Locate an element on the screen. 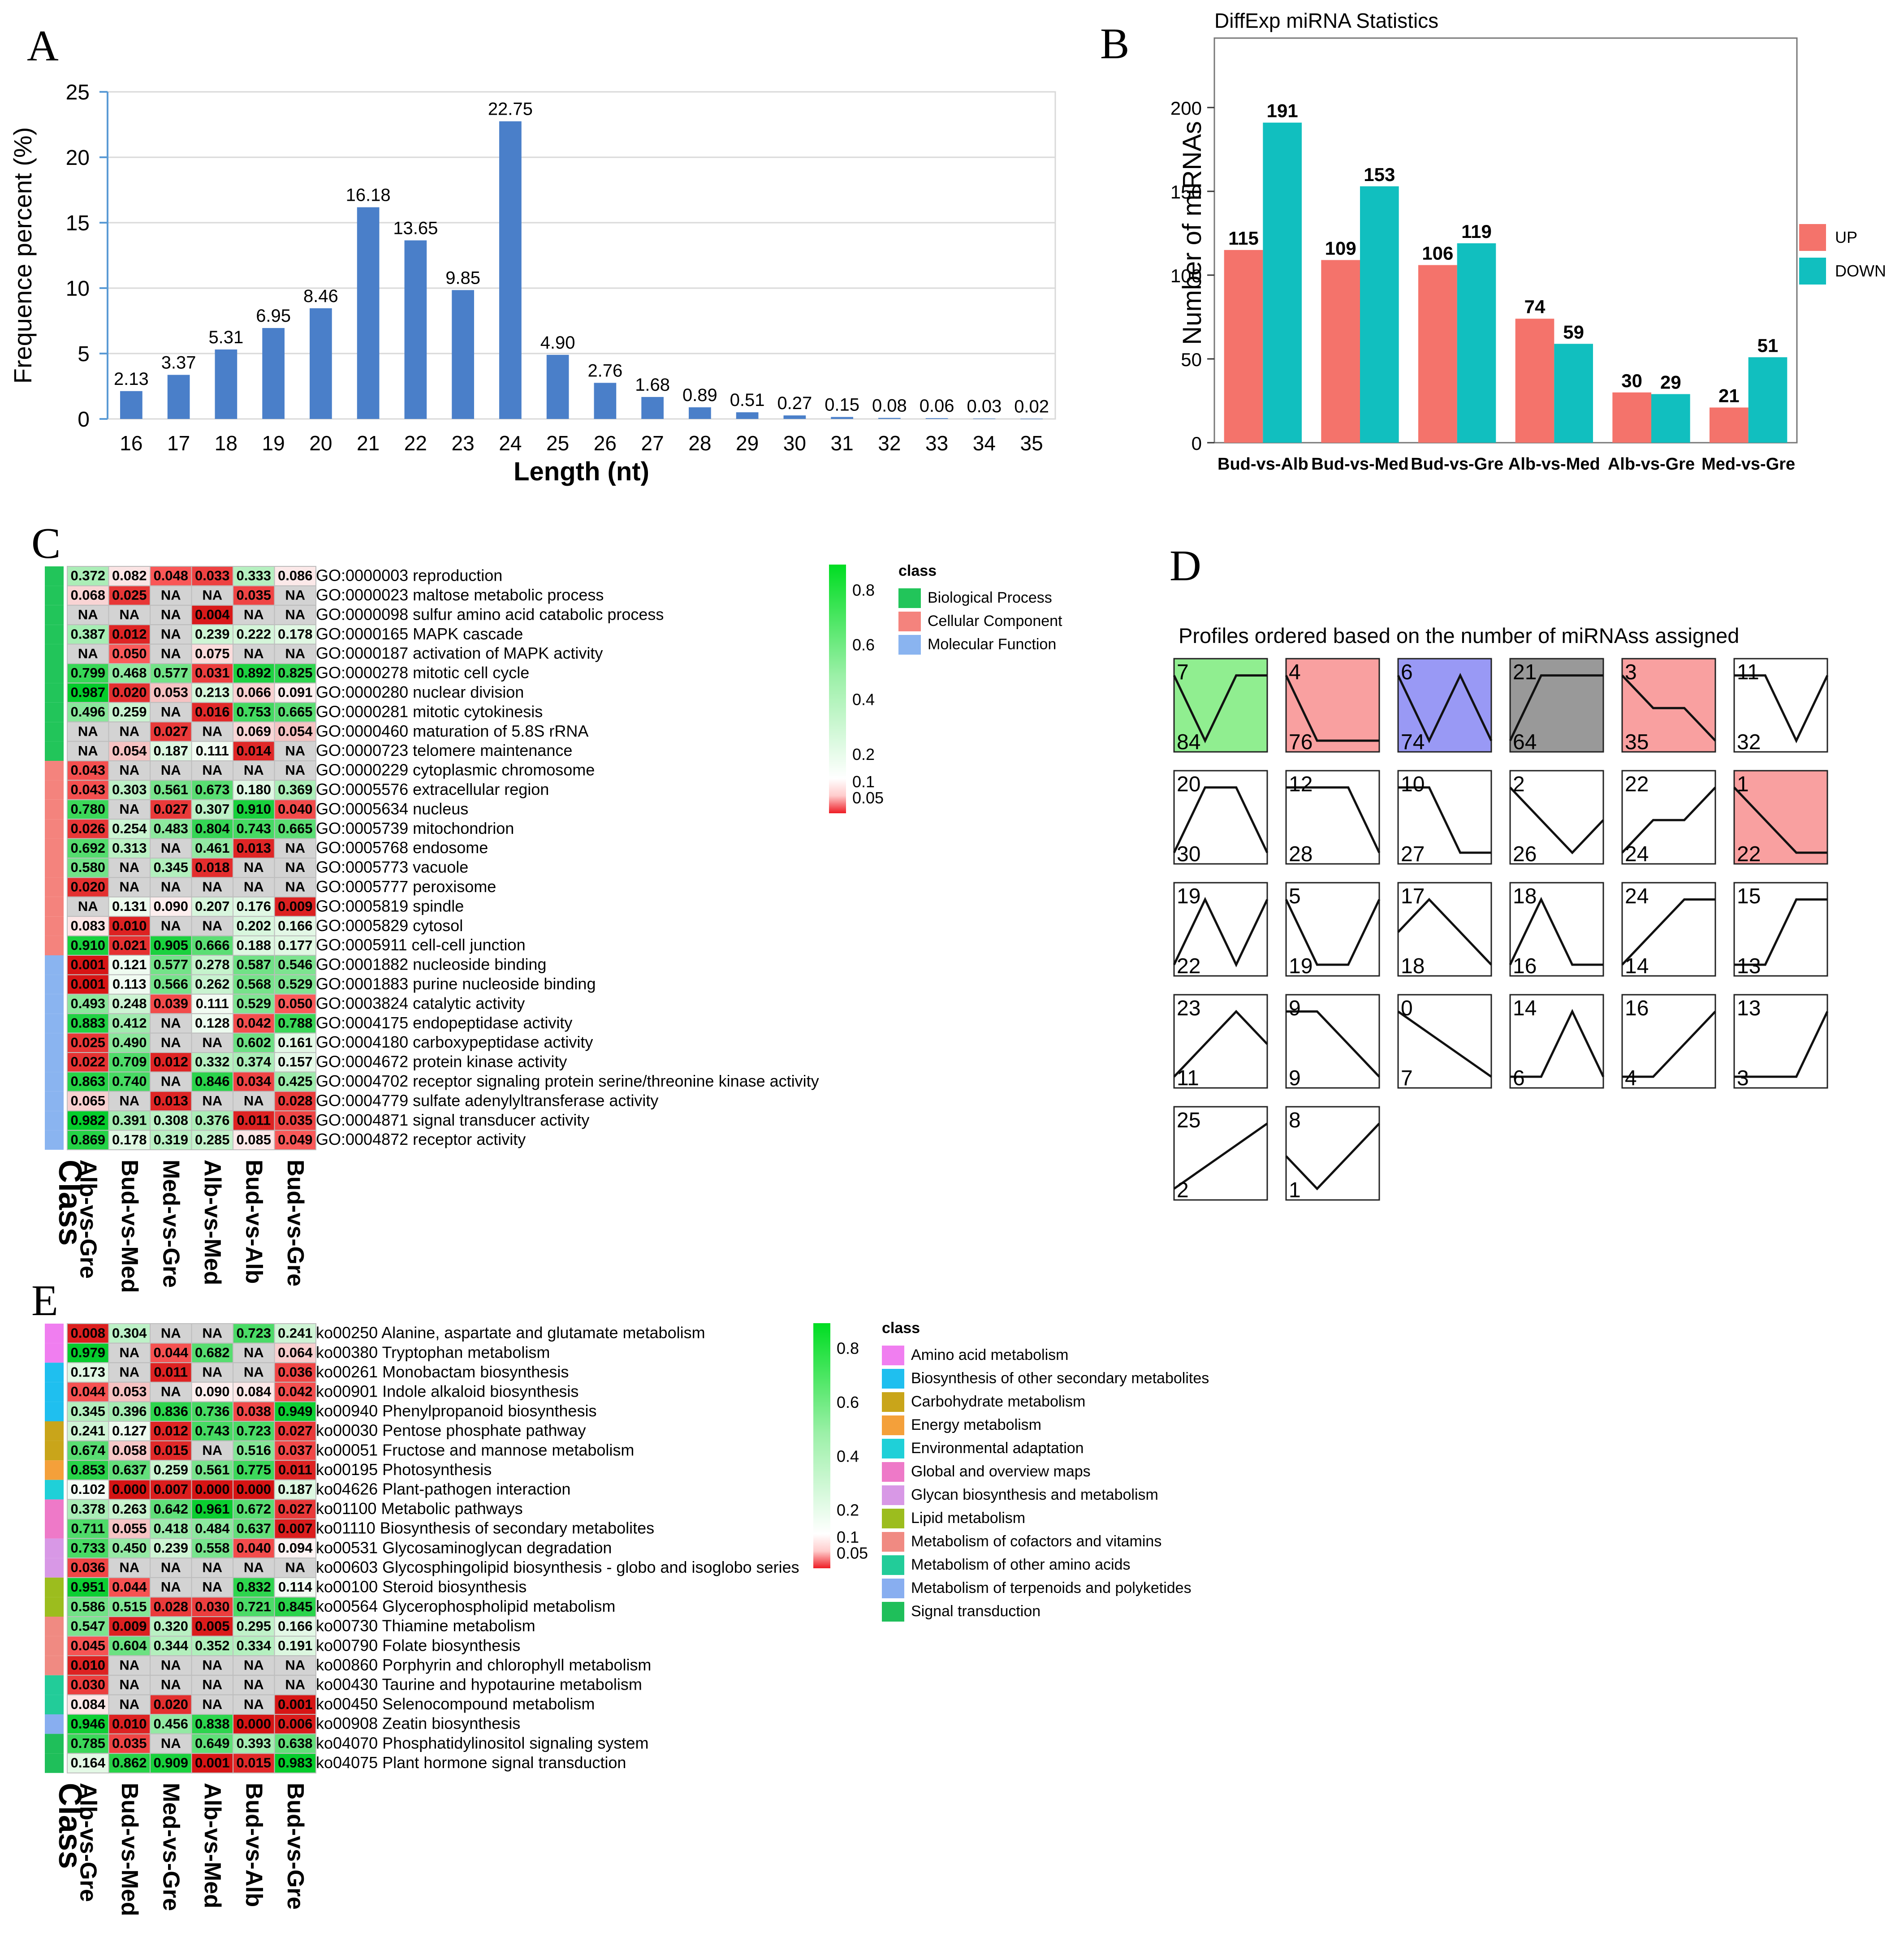 This screenshot has width=1904, height=1933. cell-value: 0.372 is located at coordinates (87, 575).